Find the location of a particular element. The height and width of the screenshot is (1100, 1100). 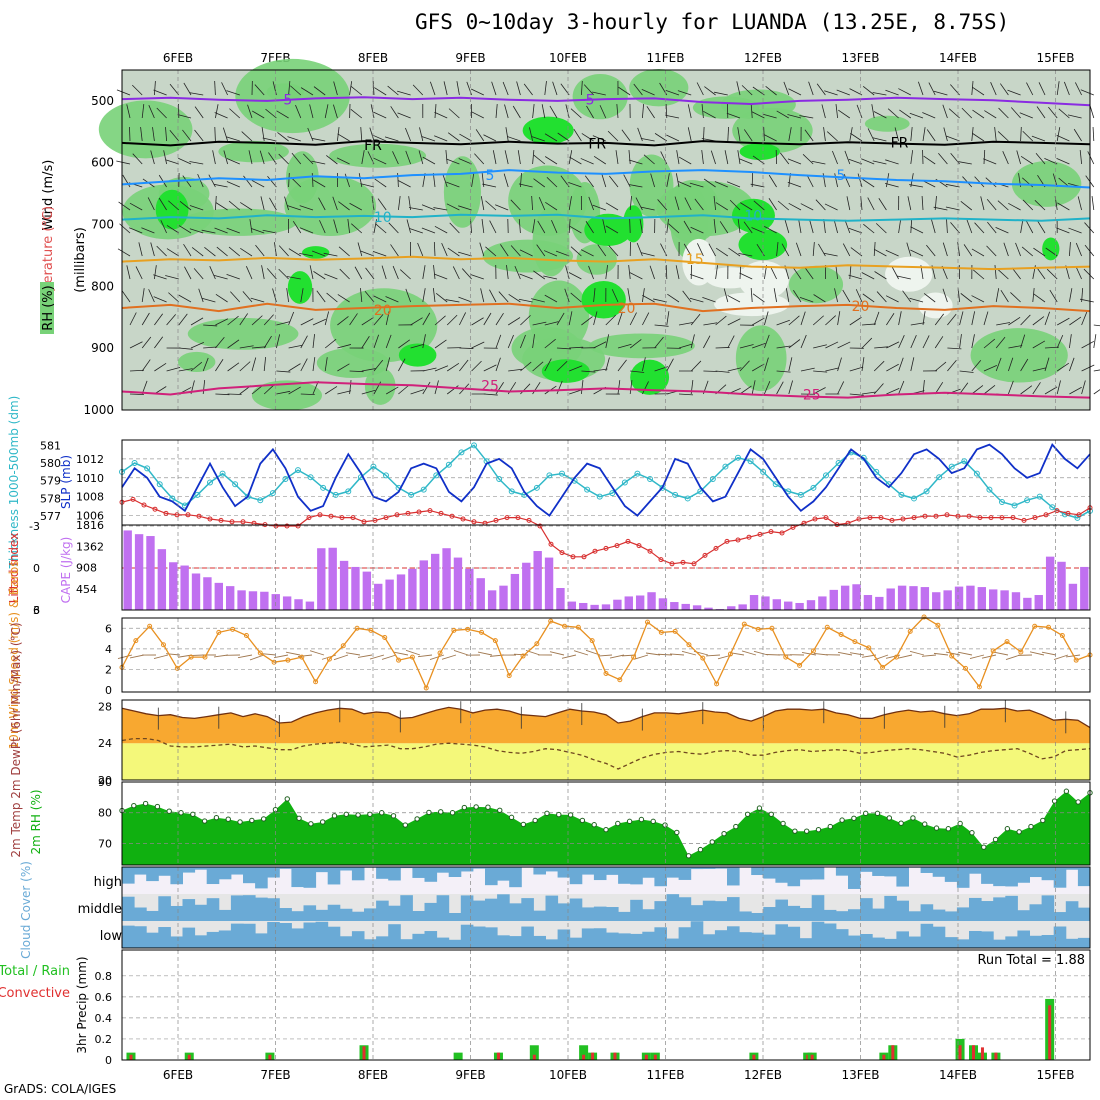

temperature-fill is located at coordinates (606, 725).